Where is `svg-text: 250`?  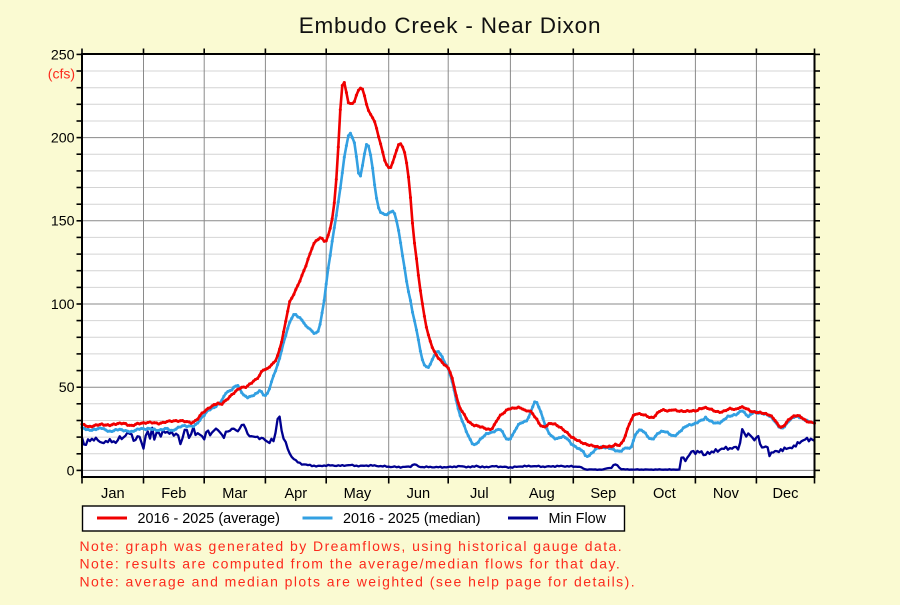
svg-text: 250 is located at coordinates (63, 55).